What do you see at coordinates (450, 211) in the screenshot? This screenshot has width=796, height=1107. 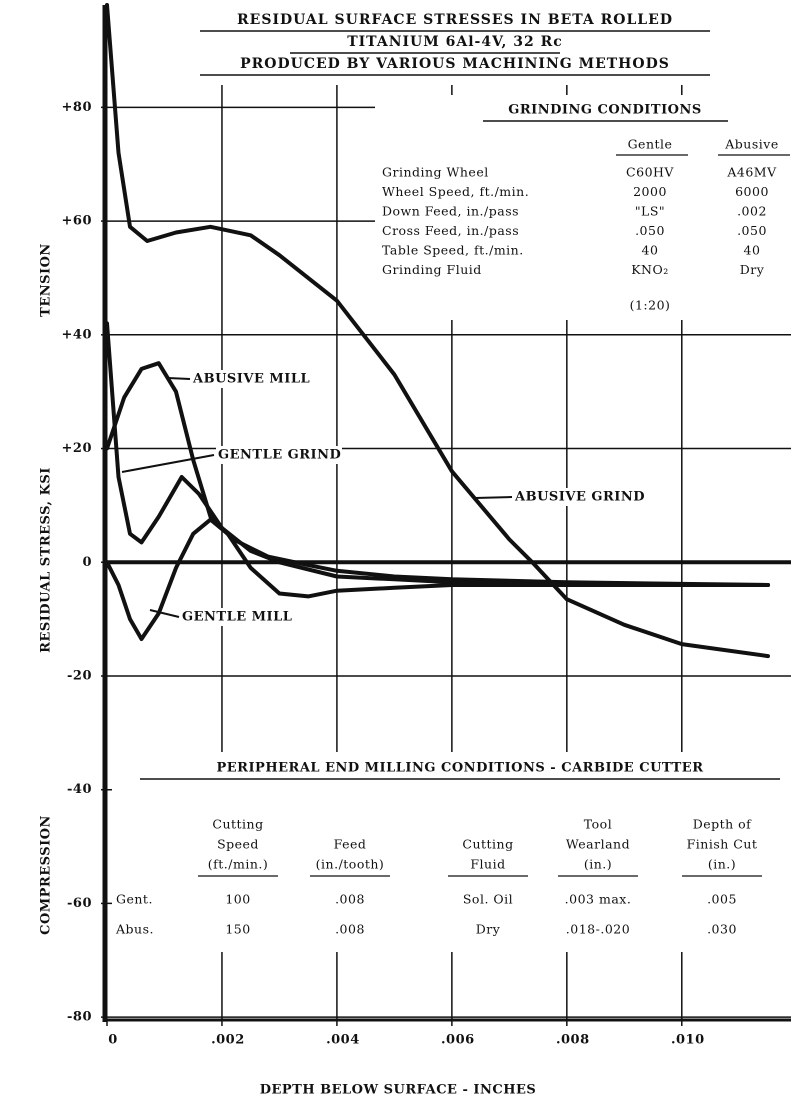 I see `table-row-label: Down Feed, in./pass` at bounding box center [450, 211].